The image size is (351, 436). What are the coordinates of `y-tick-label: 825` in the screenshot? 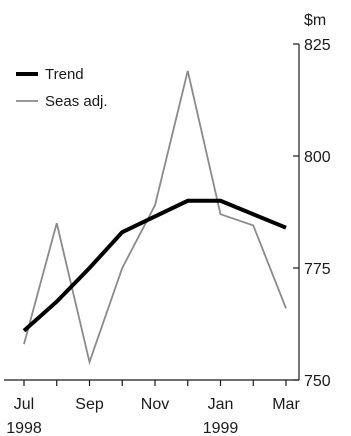 It's located at (317, 45).